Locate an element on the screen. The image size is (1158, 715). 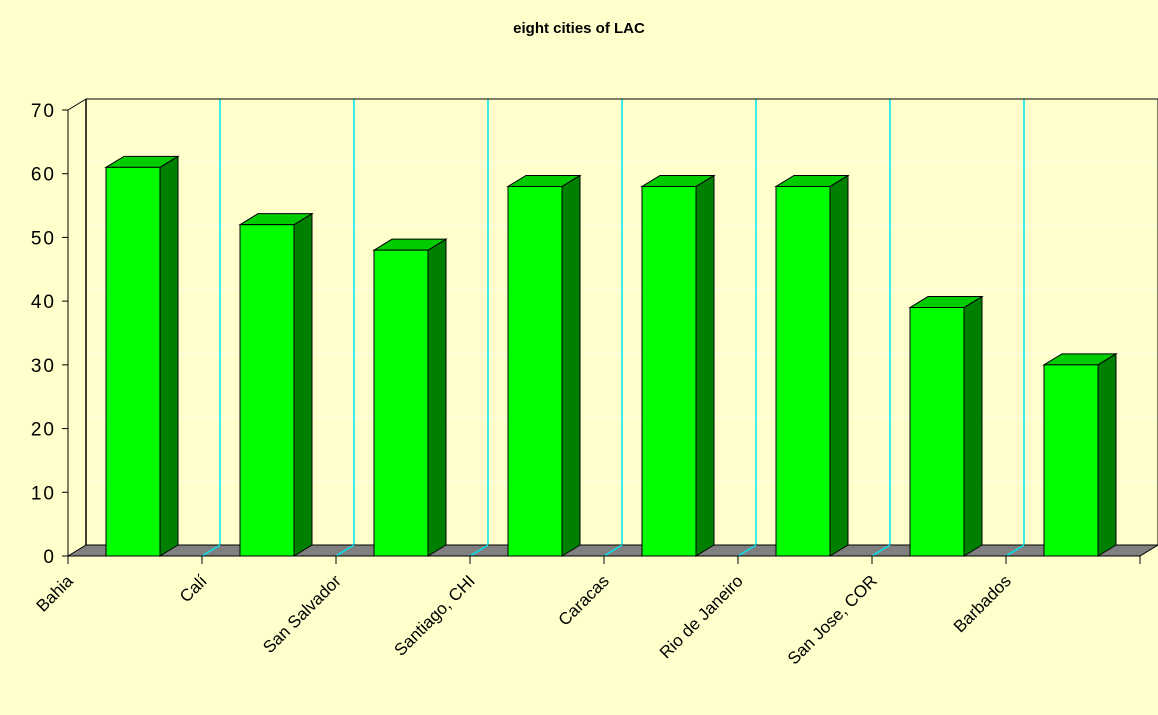
y-tick-label: 0 is located at coordinates (49, 557).